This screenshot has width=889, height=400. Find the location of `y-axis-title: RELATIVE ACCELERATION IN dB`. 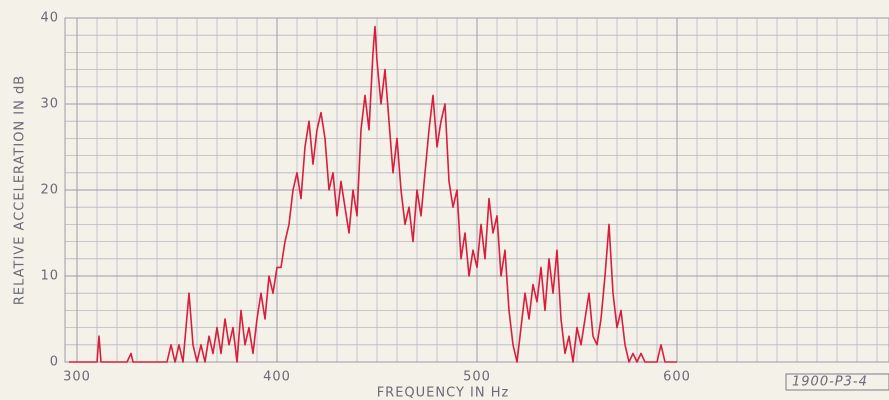

y-axis-title: RELATIVE ACCELERATION IN dB is located at coordinates (20, 190).